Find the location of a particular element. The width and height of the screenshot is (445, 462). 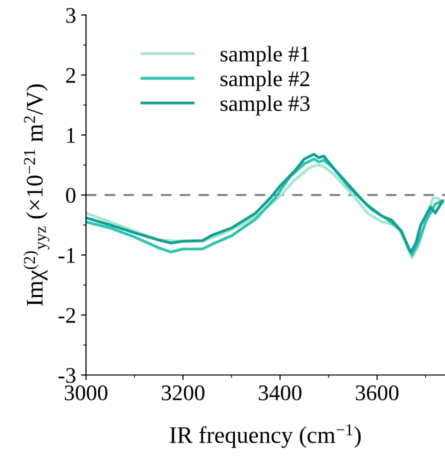

legend-label: sample #1 is located at coordinates (265, 56).